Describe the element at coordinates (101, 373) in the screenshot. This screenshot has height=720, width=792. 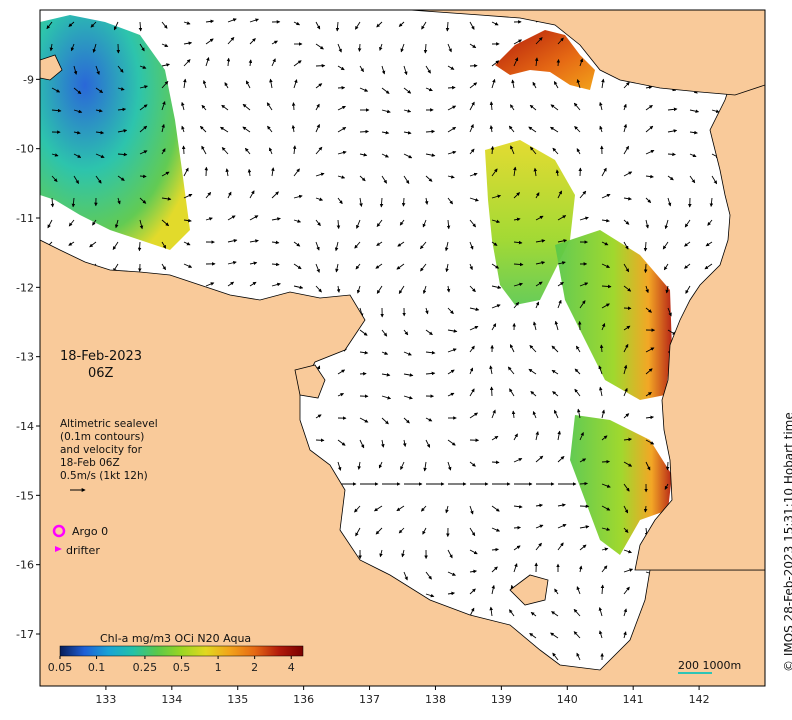
I see `map-hour: 06Z` at that location.